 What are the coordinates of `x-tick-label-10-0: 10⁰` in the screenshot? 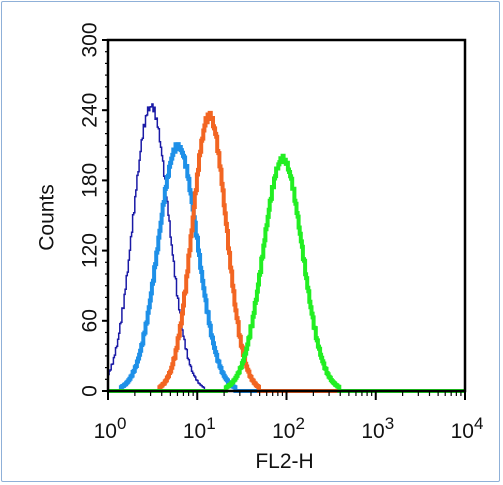 It's located at (110, 428).